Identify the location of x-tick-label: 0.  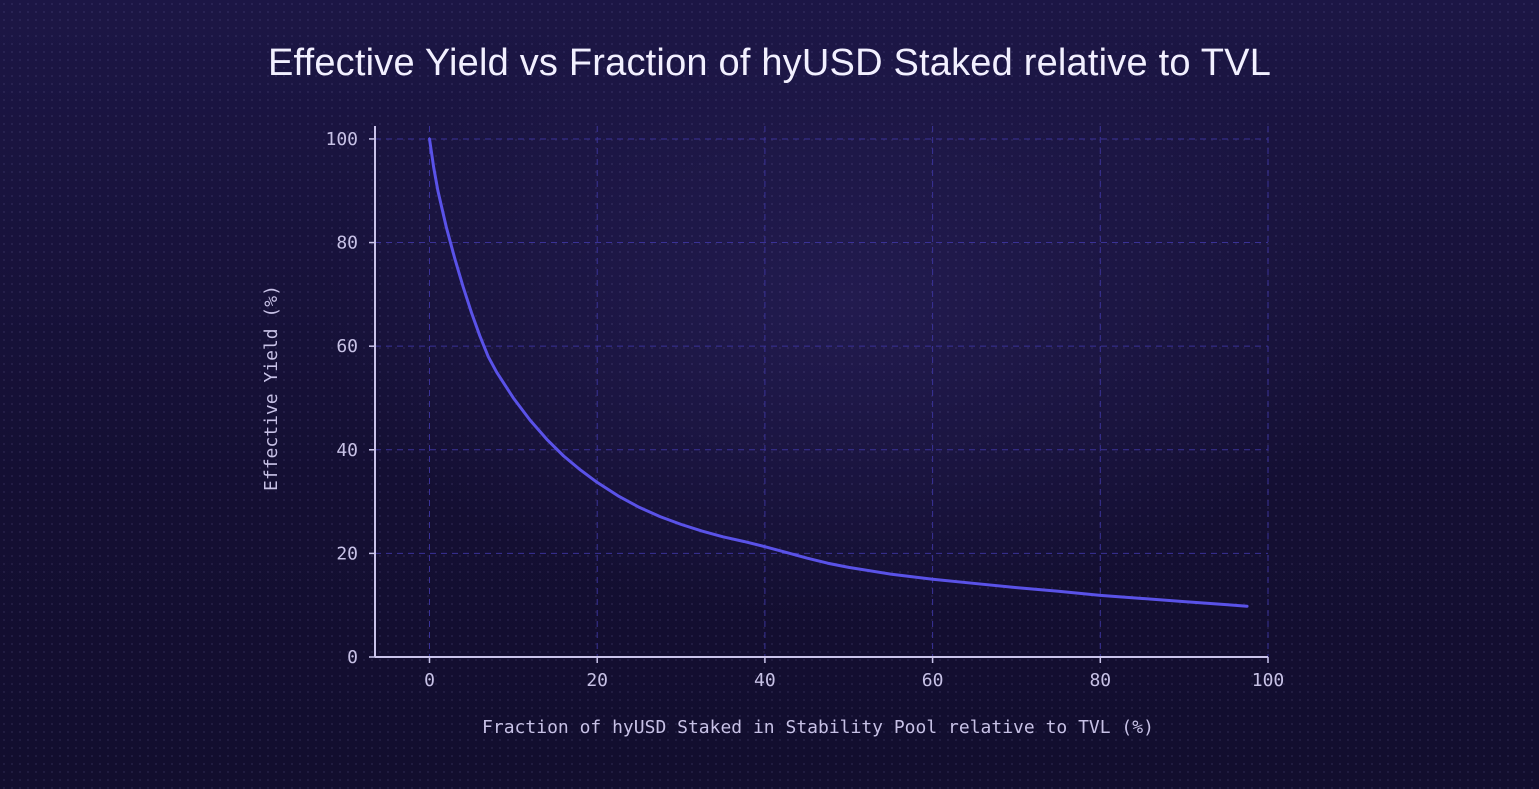
(429, 680).